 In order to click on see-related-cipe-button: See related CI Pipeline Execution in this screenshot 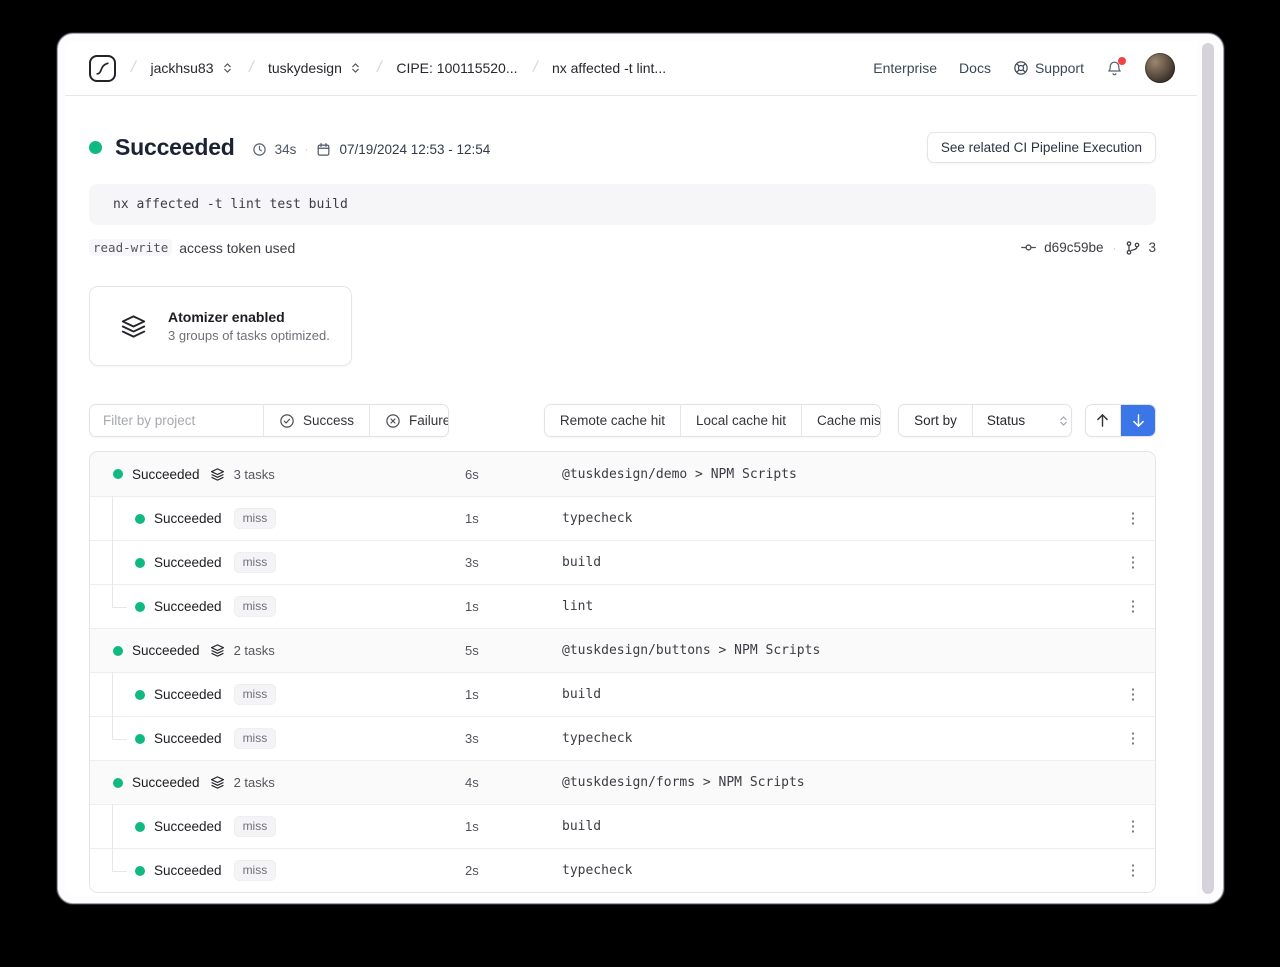, I will do `click(1041, 147)`.